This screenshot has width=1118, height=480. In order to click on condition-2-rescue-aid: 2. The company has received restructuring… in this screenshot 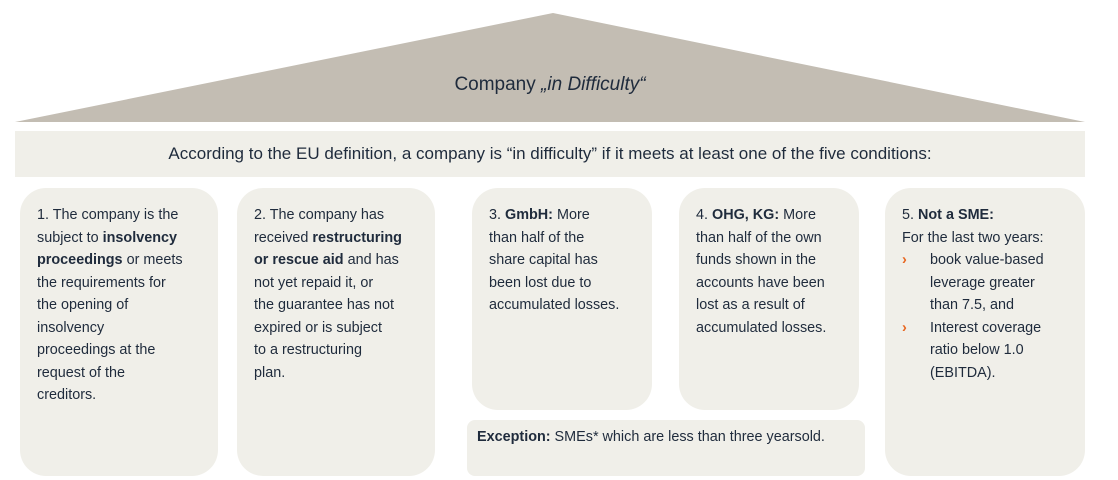, I will do `click(336, 332)`.